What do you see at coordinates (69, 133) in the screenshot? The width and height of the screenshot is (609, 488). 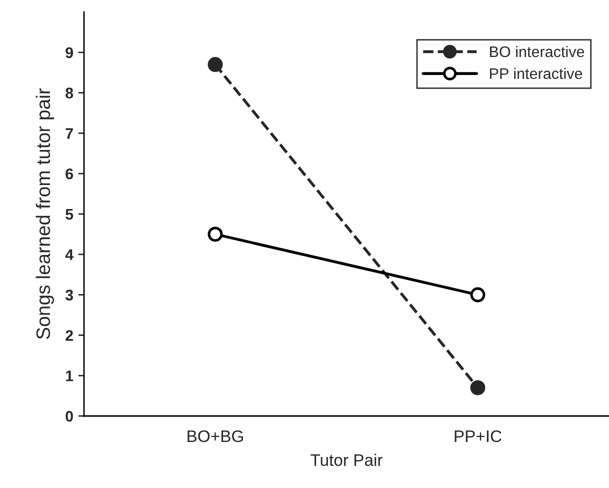 I see `y-tick-label: 7` at bounding box center [69, 133].